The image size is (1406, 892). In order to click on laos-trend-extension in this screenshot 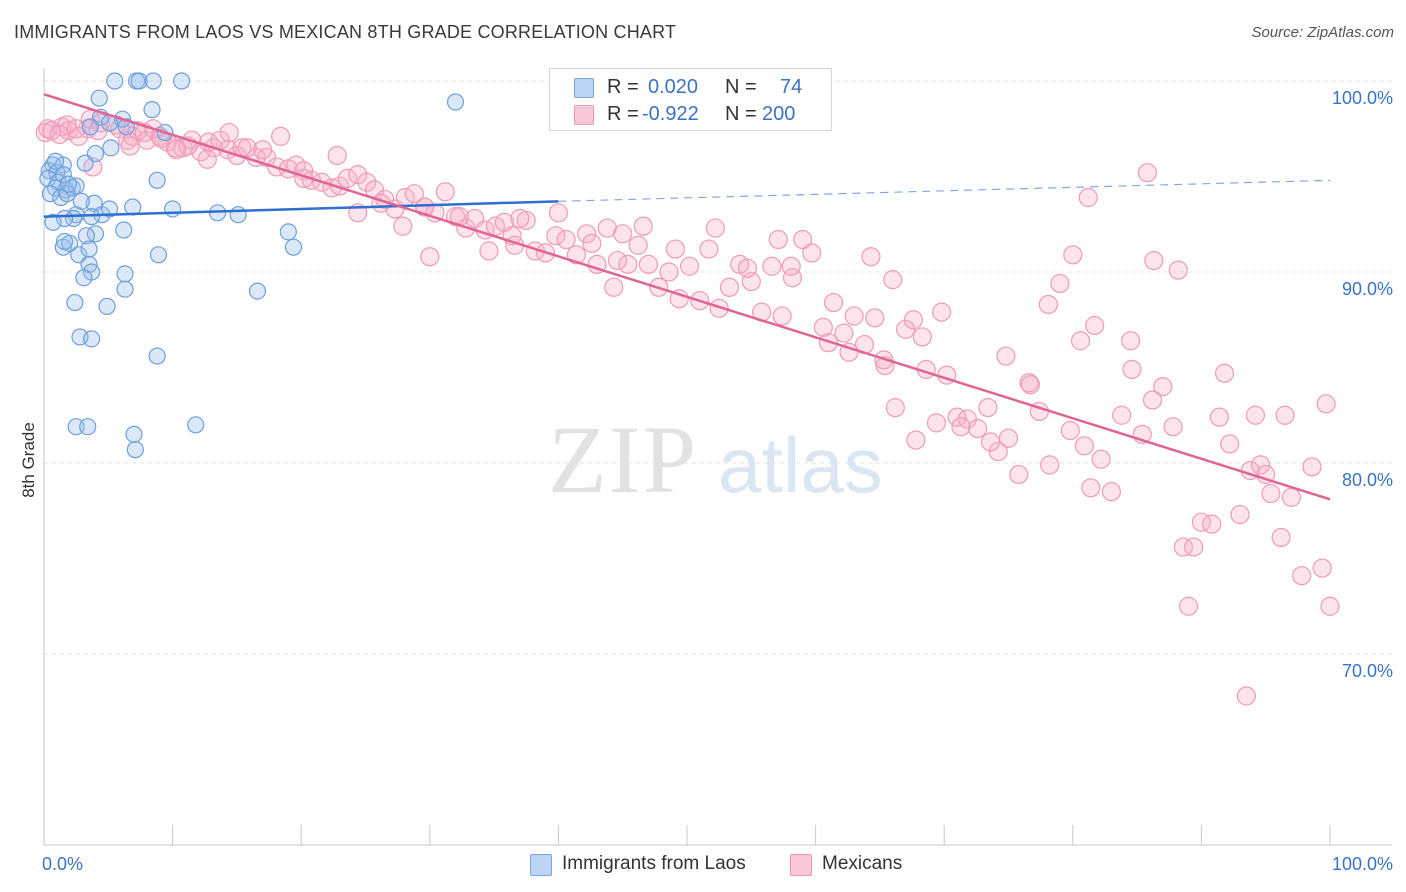, I will do `click(944, 190)`.